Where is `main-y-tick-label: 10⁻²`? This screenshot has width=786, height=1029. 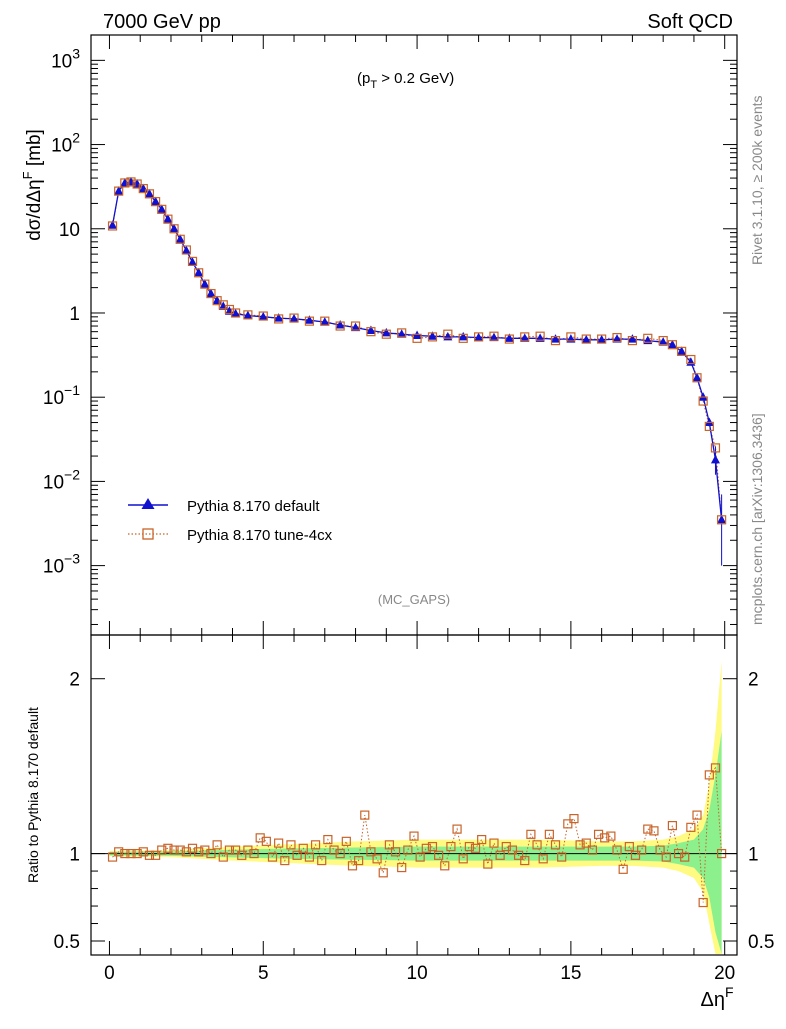
main-y-tick-label: 10⁻² is located at coordinates (61, 479).